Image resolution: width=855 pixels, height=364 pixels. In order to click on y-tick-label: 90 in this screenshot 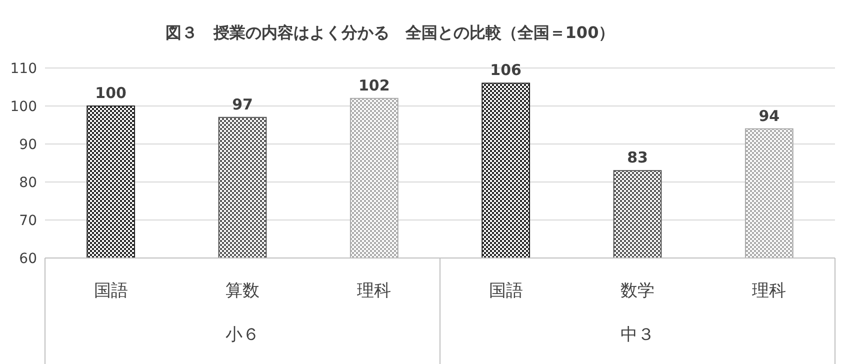, I will do `click(28, 145)`.